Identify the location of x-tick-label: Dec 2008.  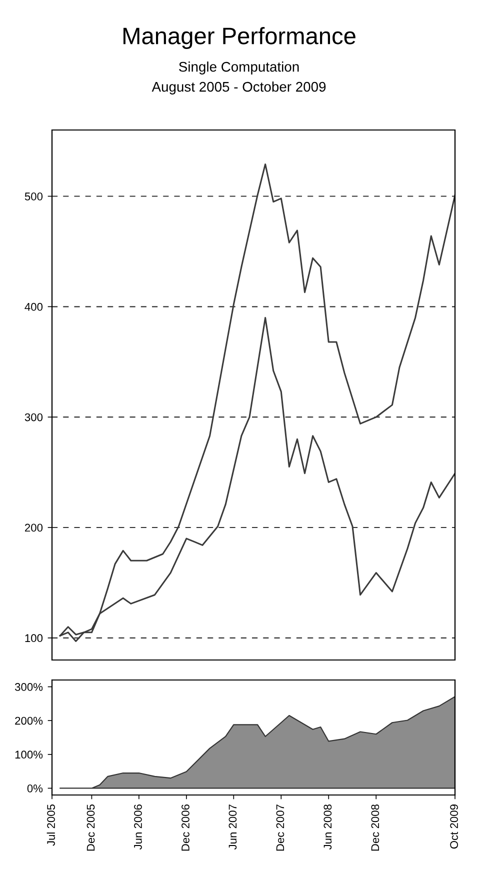
(375, 827).